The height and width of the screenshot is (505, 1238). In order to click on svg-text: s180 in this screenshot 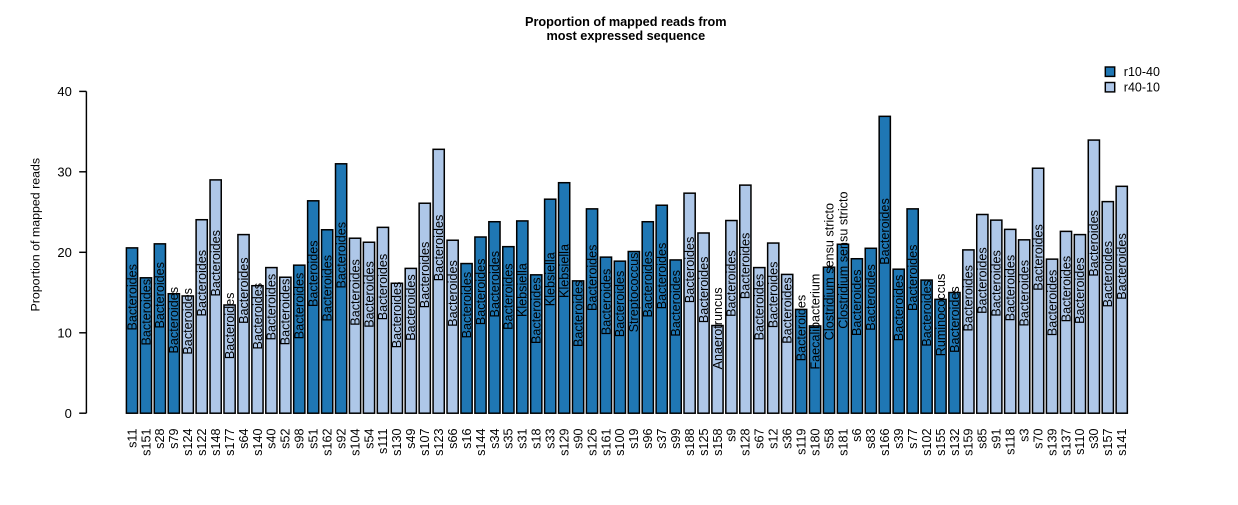, I will do `click(815, 442)`.